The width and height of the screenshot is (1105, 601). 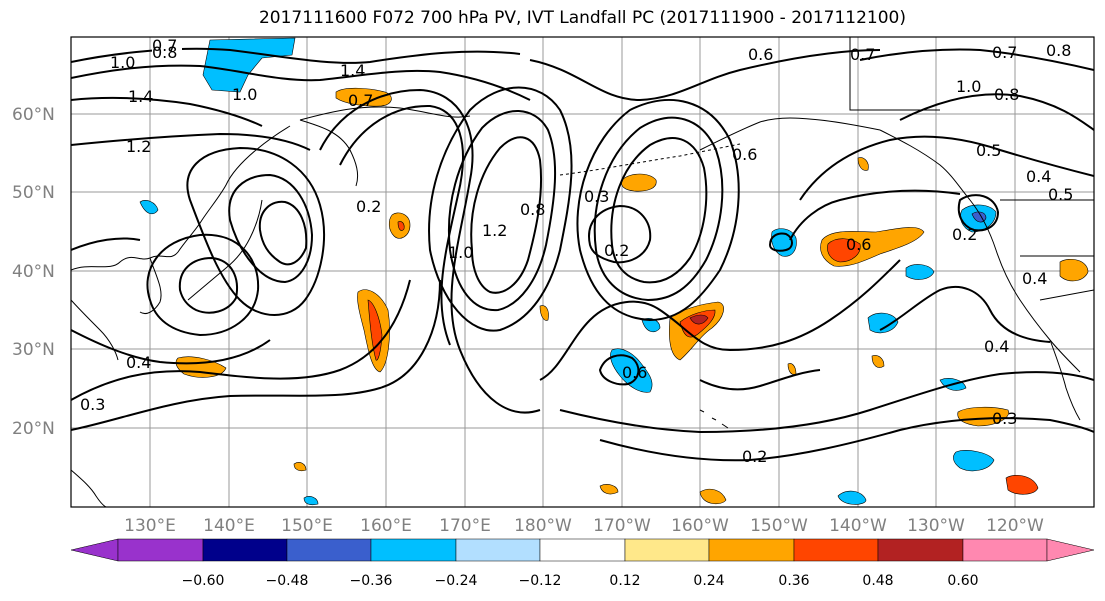 What do you see at coordinates (714, 419) in the screenshot?
I see `coastline-hawaii` at bounding box center [714, 419].